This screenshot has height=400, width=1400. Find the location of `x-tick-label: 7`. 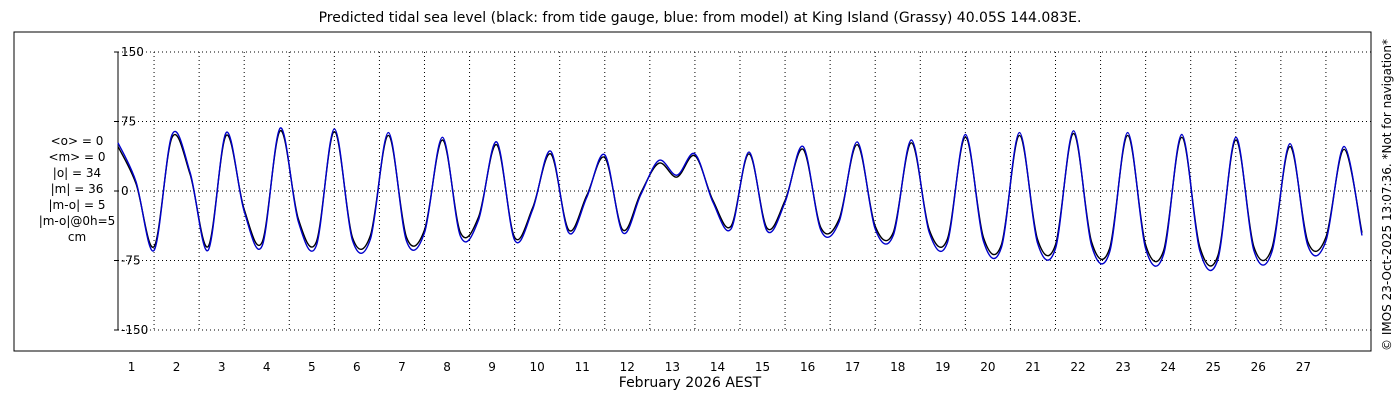

x-tick-label: 7 is located at coordinates (402, 367).